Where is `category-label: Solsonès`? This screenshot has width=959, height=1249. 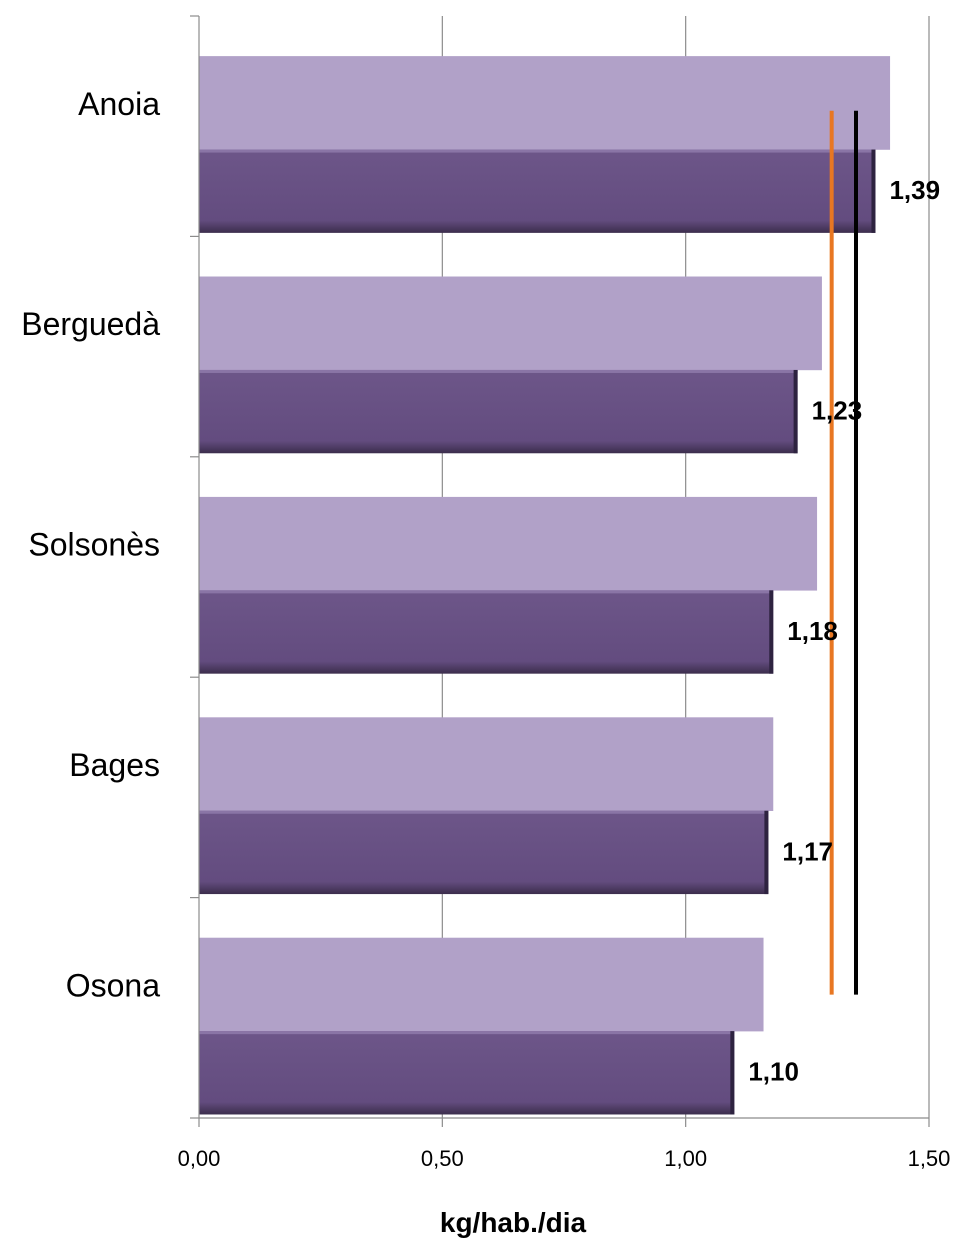
category-label: Solsonès is located at coordinates (94, 545).